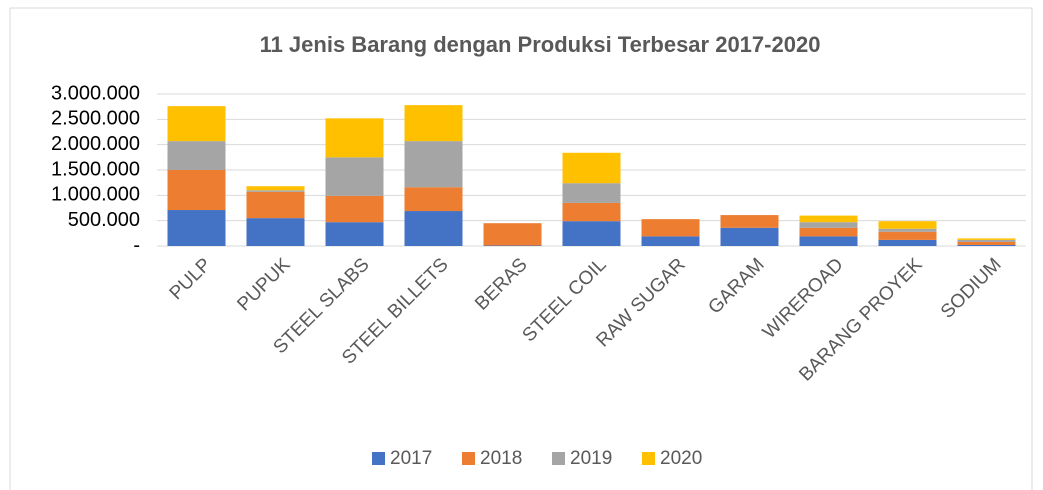  I want to click on legend-label: 2020, so click(681, 458).